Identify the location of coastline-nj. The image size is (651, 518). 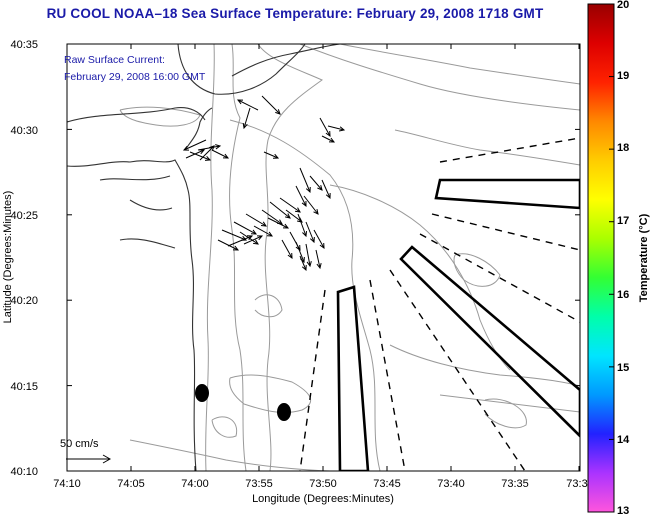
(132, 315).